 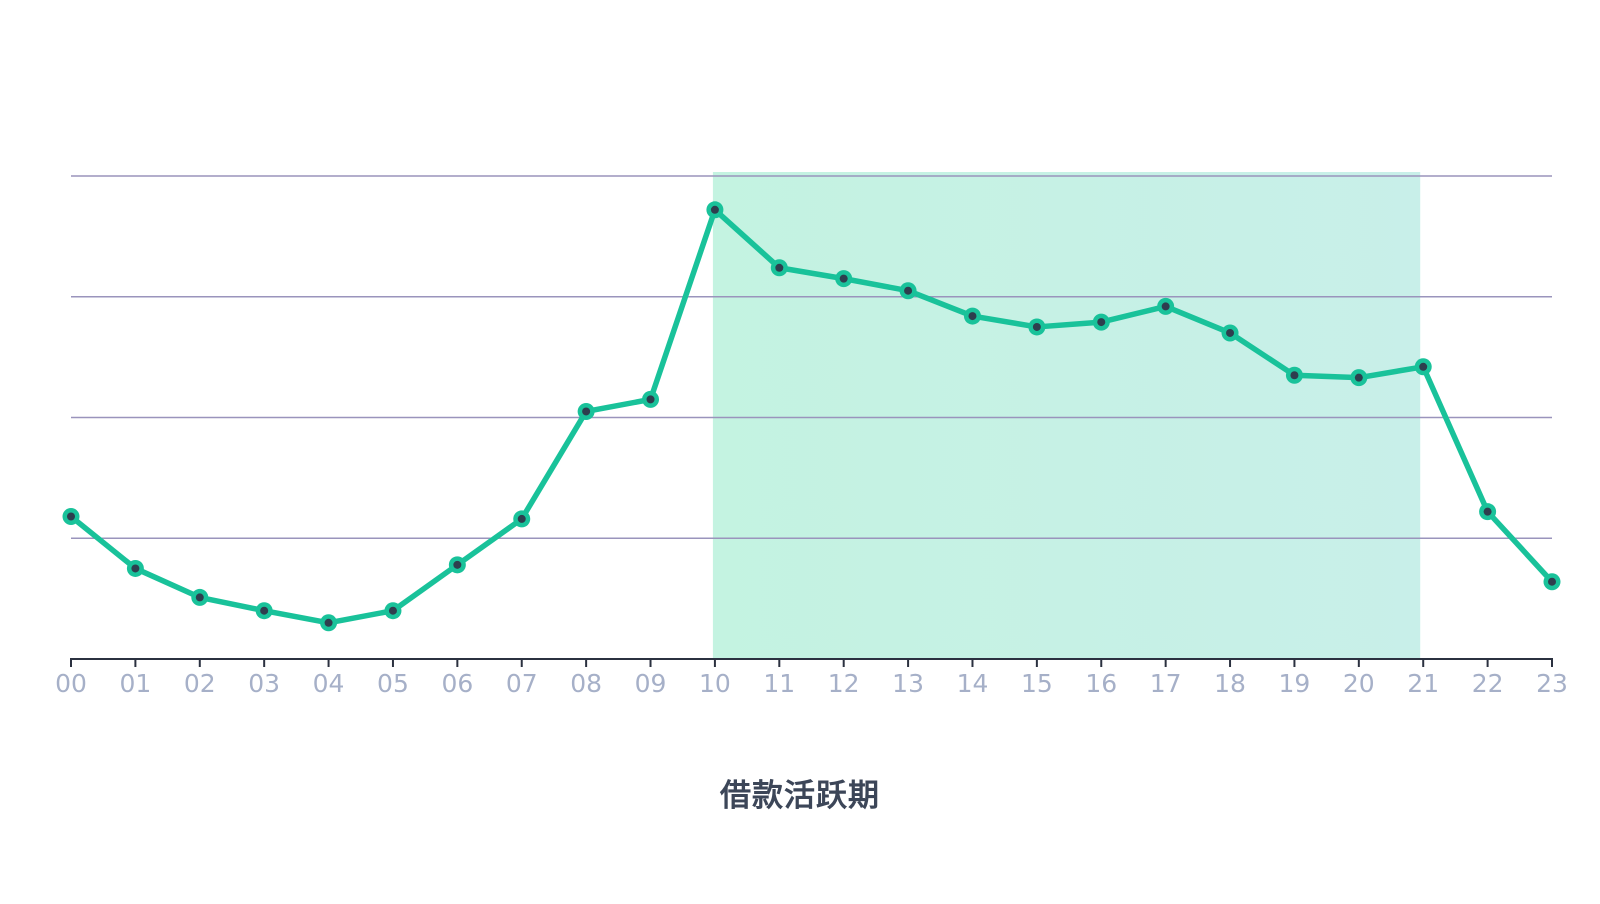 What do you see at coordinates (264, 683) in the screenshot?
I see `x-tick-label: 03` at bounding box center [264, 683].